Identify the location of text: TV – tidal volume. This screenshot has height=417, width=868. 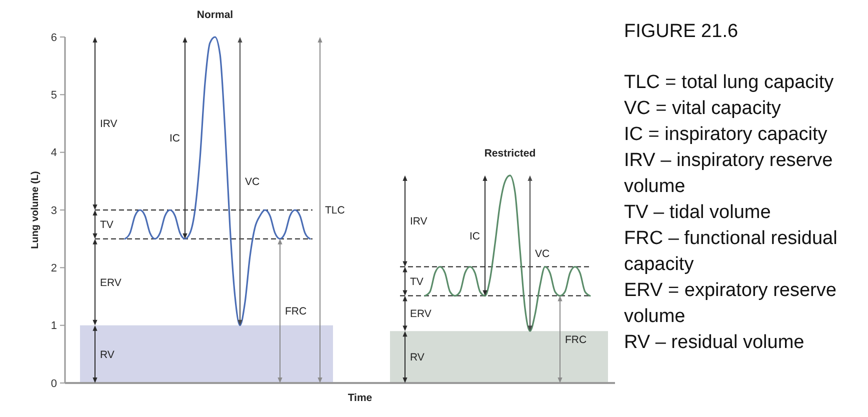
(697, 212).